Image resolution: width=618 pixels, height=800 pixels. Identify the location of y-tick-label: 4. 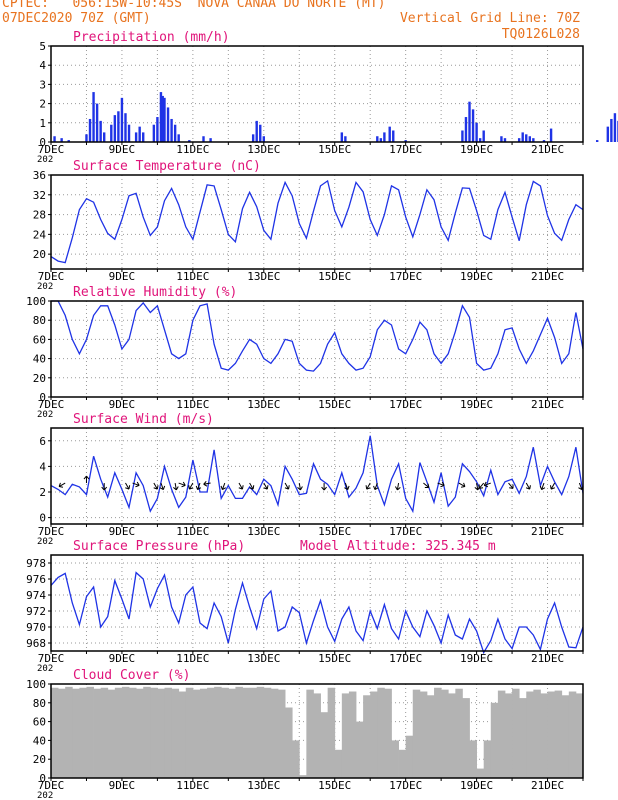
(42, 466).